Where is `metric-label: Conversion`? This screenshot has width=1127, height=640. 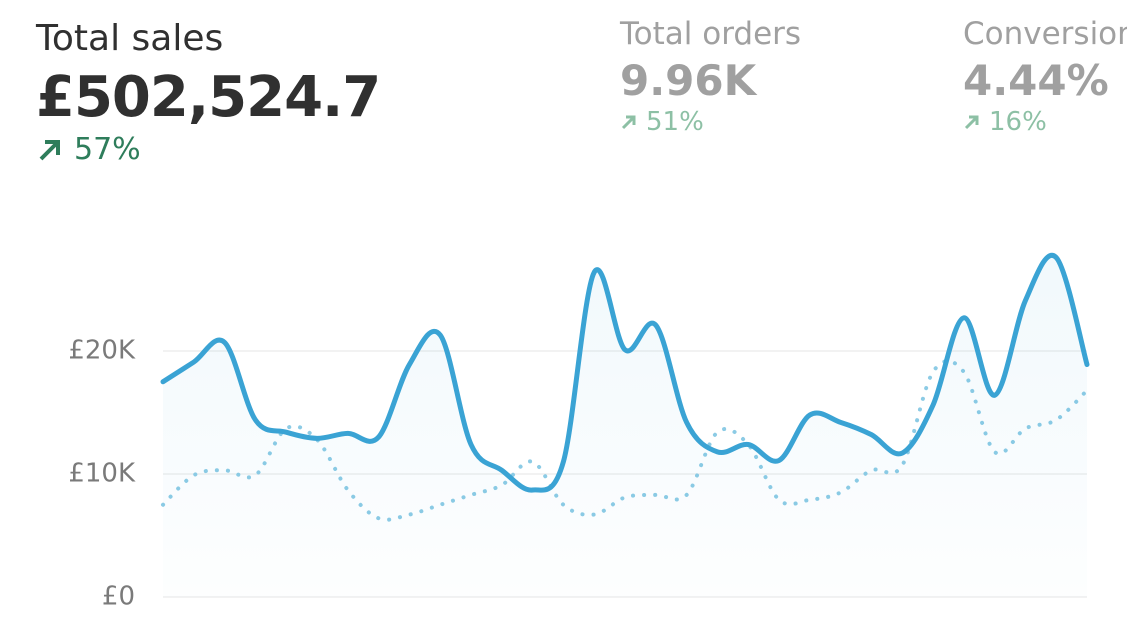 metric-label: Conversion is located at coordinates (1045, 34).